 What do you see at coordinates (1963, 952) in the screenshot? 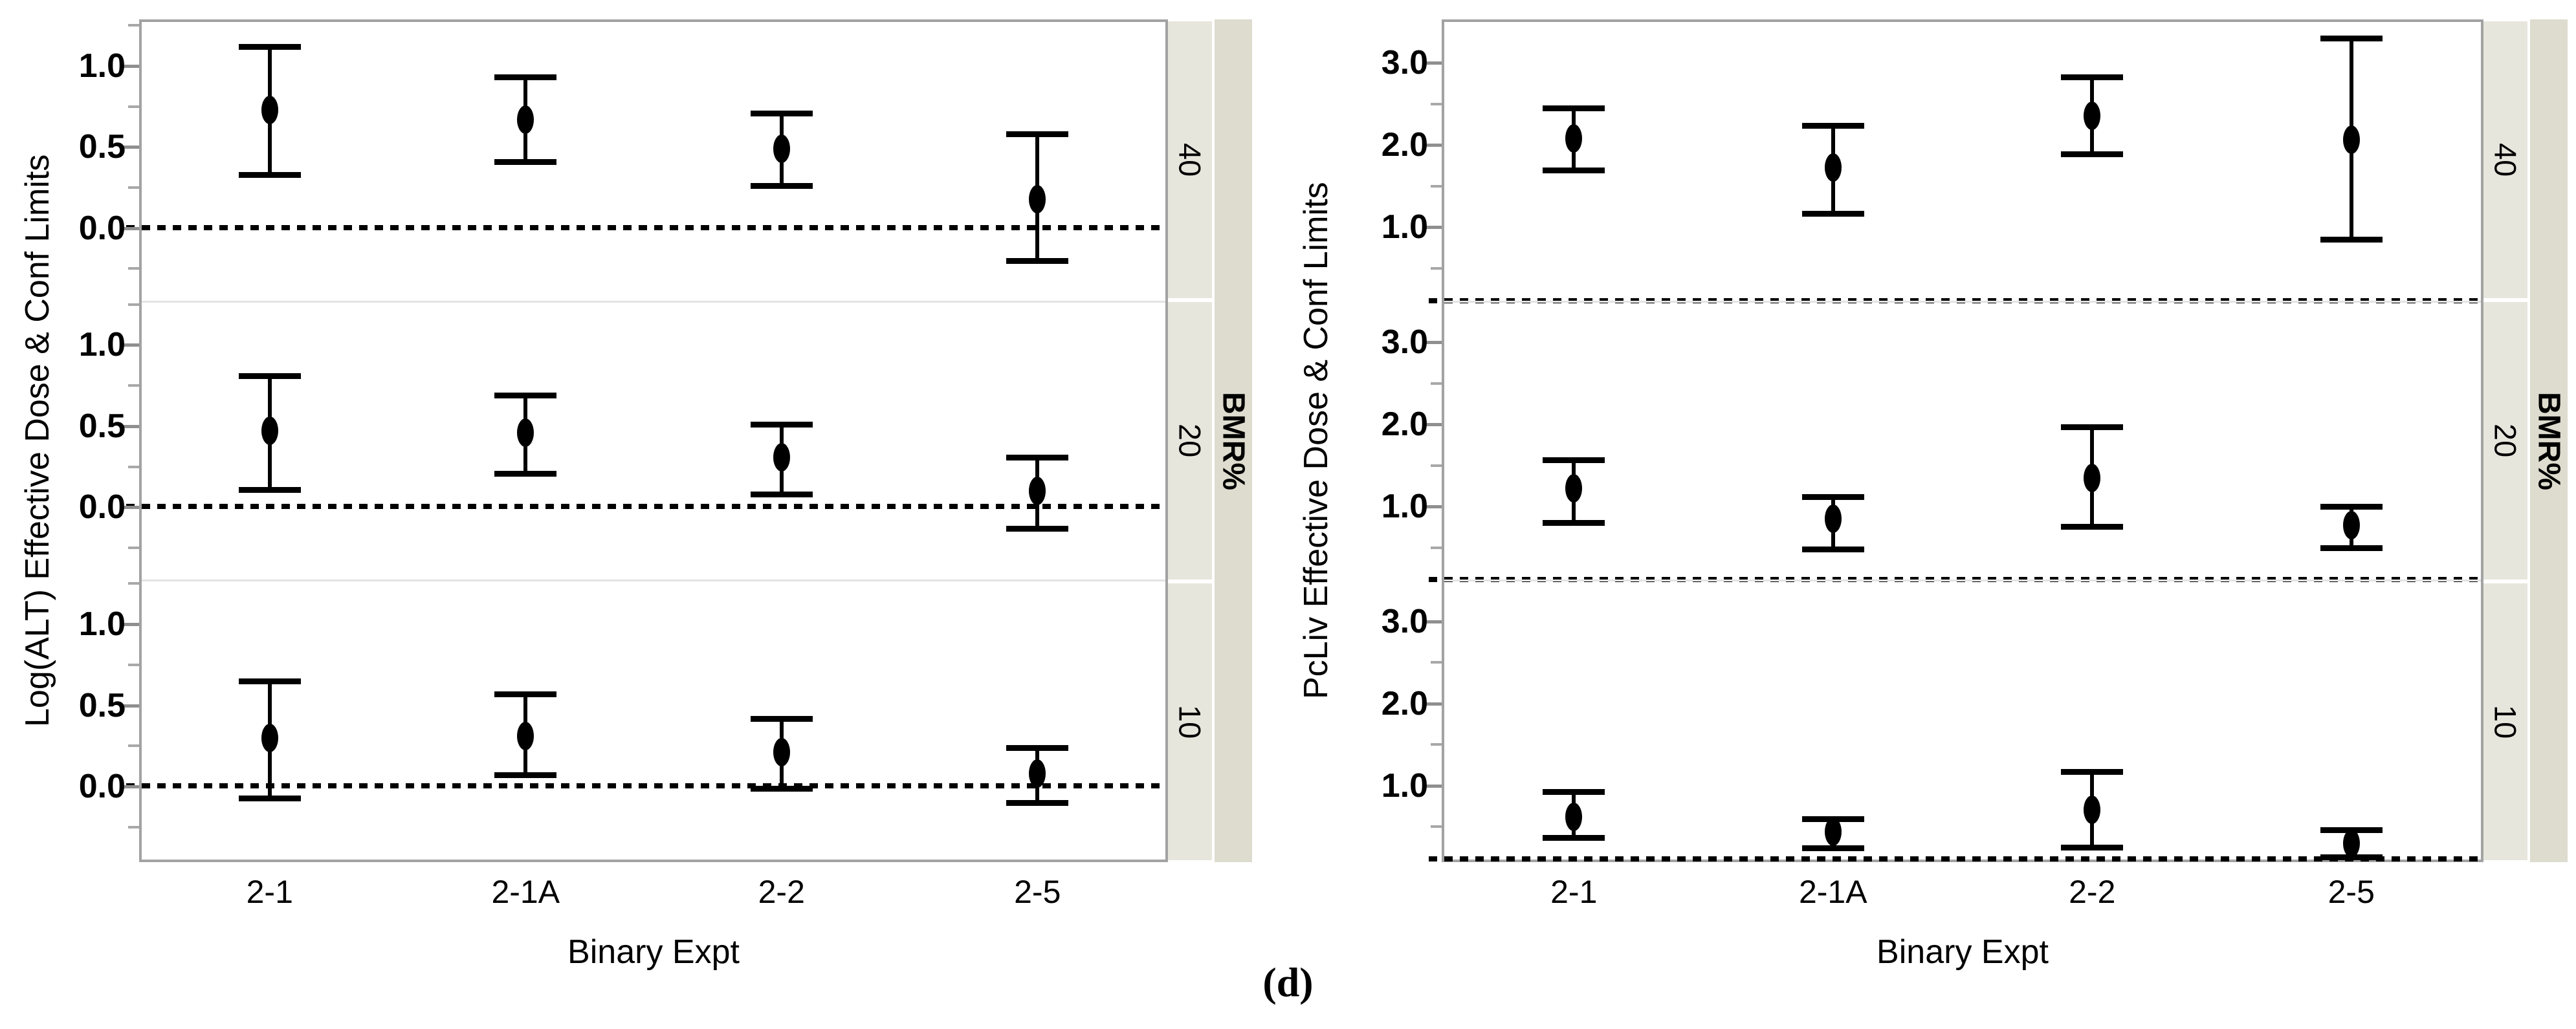
I see `x-axis-title-right: Binary Expt` at bounding box center [1963, 952].